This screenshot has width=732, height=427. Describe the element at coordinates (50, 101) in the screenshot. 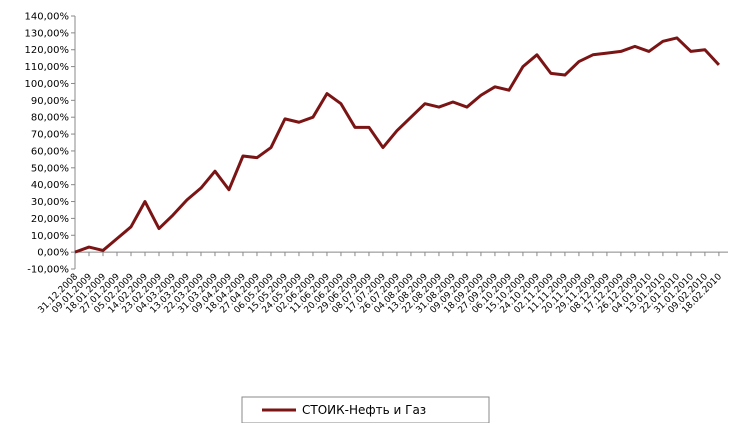

I see `y-tick-label: 90,00%` at that location.